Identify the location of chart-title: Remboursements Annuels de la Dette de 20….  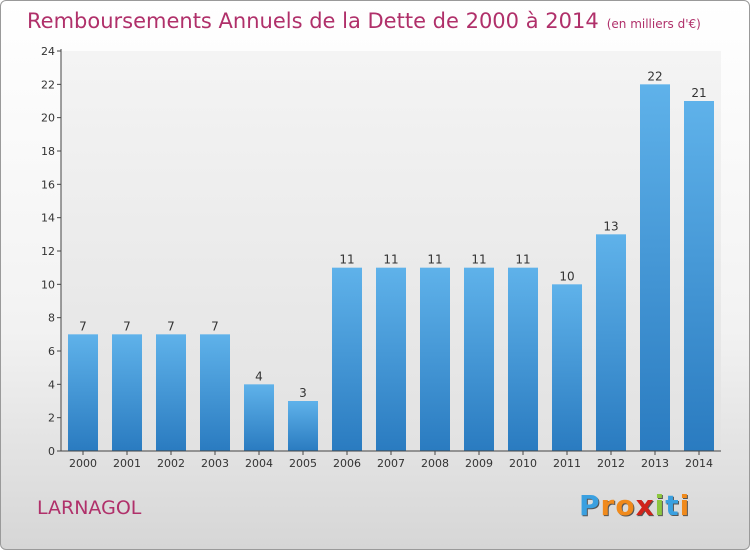
(313, 21).